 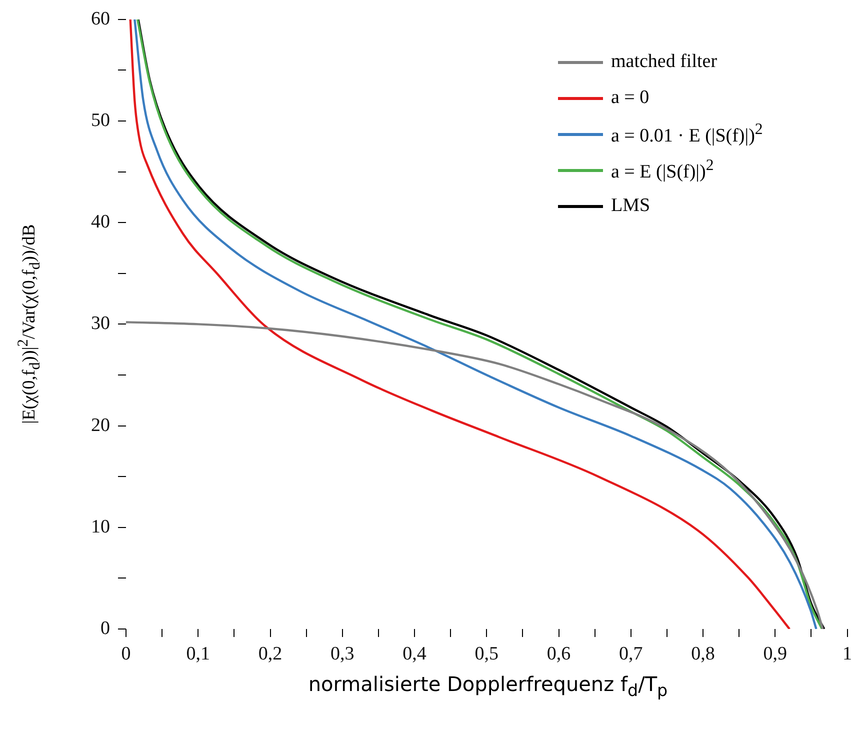 What do you see at coordinates (270, 653) in the screenshot?
I see `x-tick-label: 0,2` at bounding box center [270, 653].